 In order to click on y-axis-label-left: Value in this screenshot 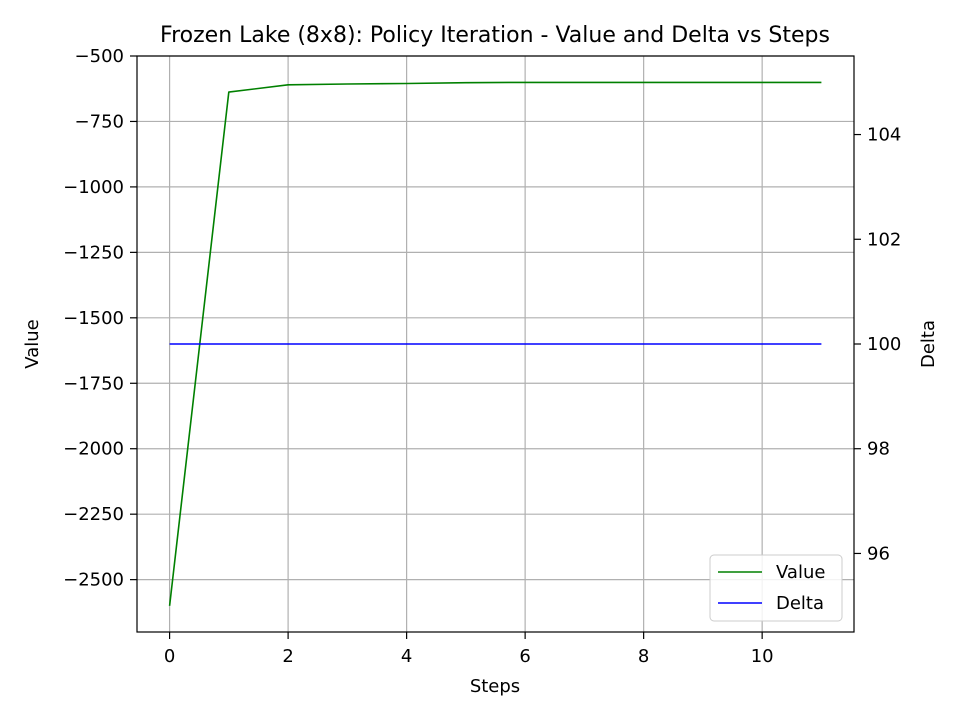, I will do `click(32, 343)`.